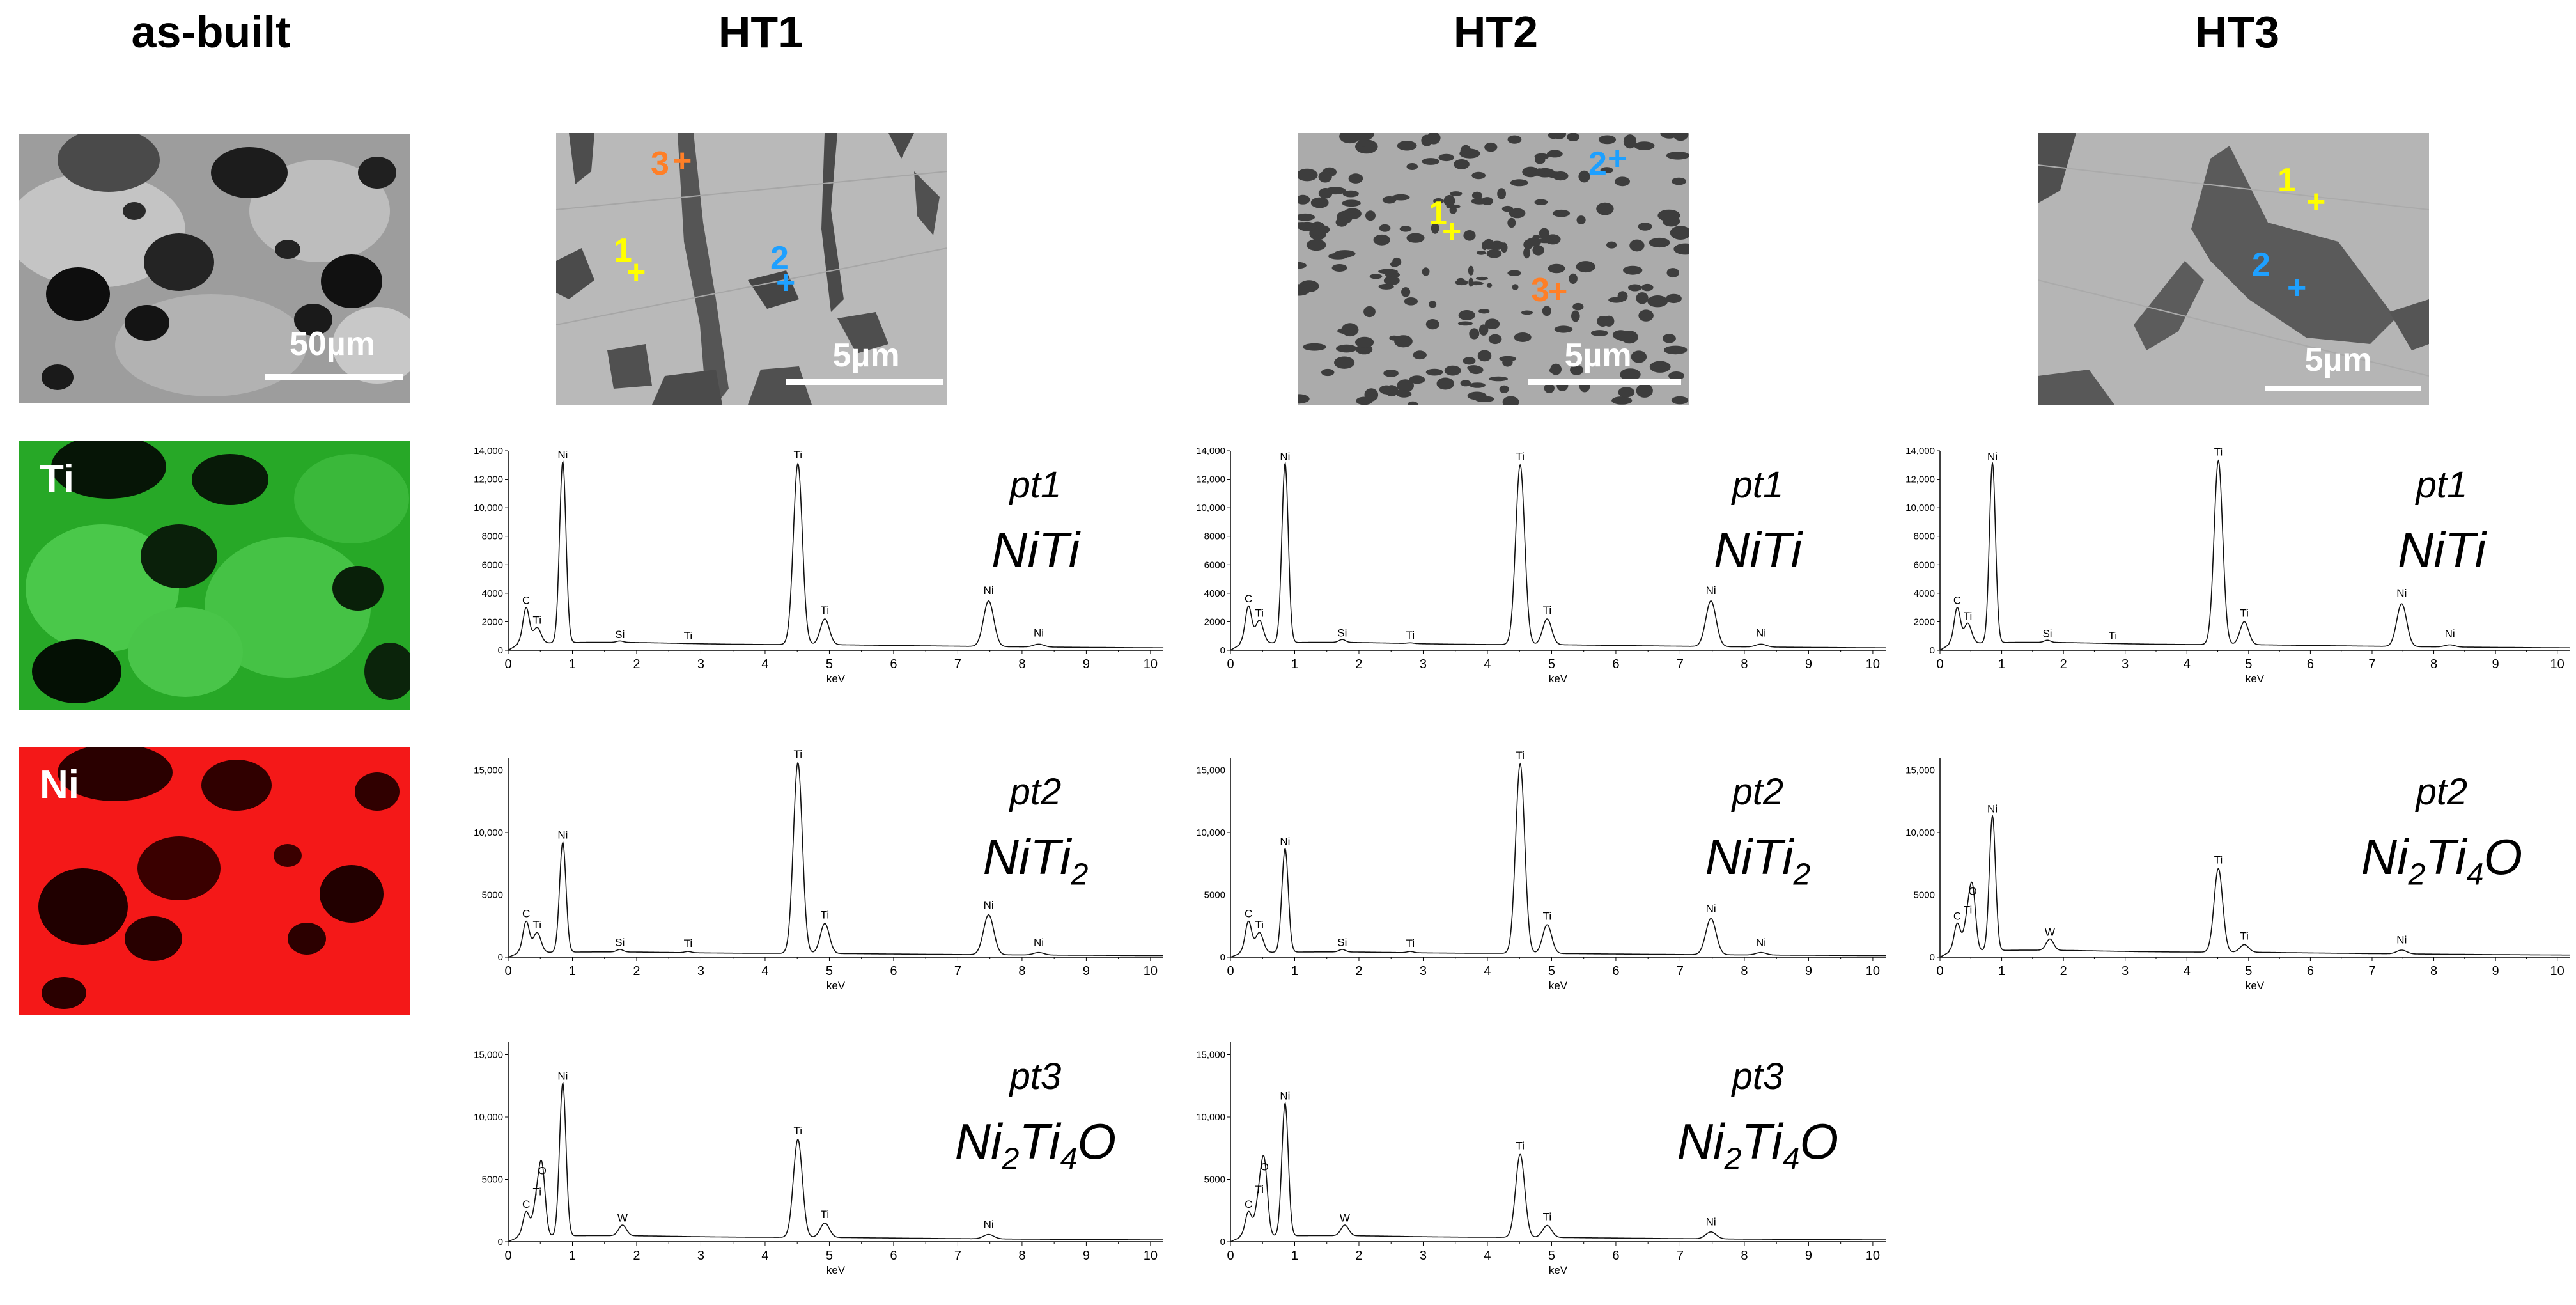 The width and height of the screenshot is (2576, 1305). What do you see at coordinates (214, 881) in the screenshot?
I see `ni-map-texture` at bounding box center [214, 881].